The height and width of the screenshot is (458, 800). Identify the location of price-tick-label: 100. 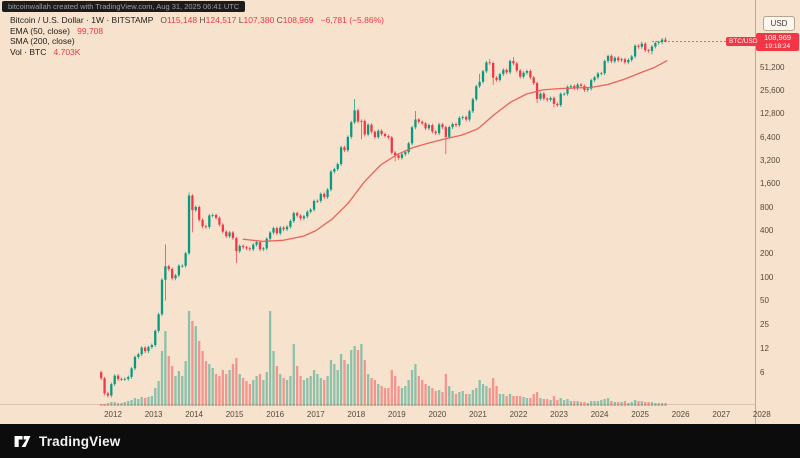
(767, 277).